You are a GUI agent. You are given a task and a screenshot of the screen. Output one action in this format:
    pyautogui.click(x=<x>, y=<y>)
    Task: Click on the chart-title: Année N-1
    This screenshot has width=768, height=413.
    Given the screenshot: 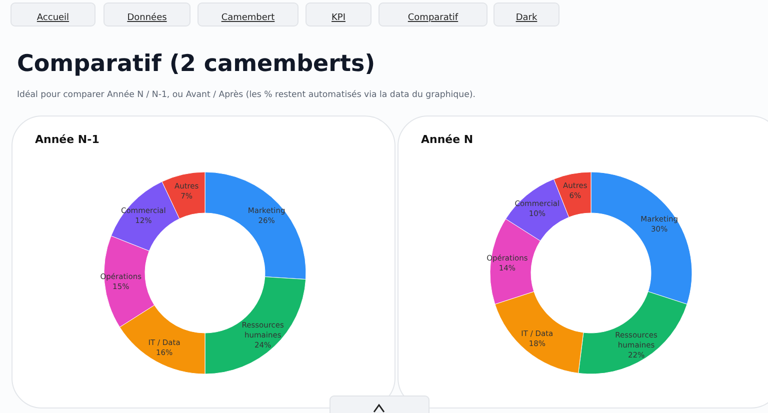 What is the action you would take?
    pyautogui.click(x=67, y=139)
    